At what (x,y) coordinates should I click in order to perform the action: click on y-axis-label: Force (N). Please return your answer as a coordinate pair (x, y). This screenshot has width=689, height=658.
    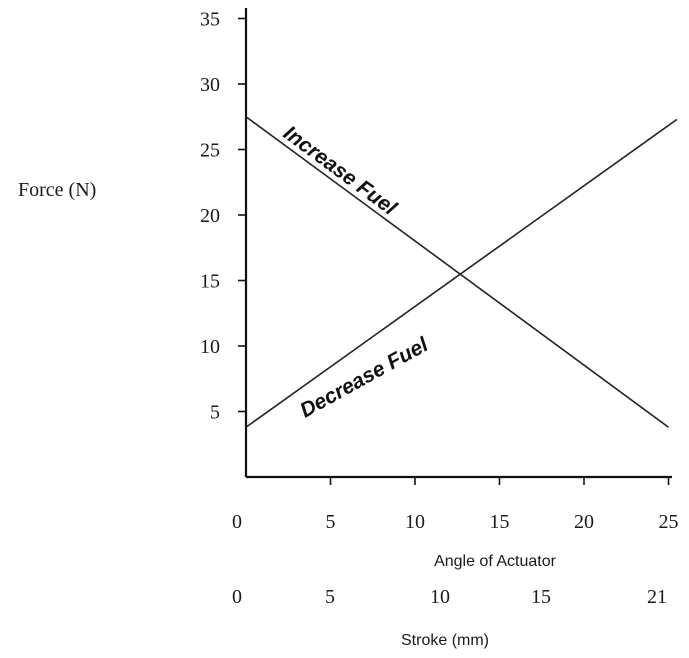
    Looking at the image, I should click on (57, 190).